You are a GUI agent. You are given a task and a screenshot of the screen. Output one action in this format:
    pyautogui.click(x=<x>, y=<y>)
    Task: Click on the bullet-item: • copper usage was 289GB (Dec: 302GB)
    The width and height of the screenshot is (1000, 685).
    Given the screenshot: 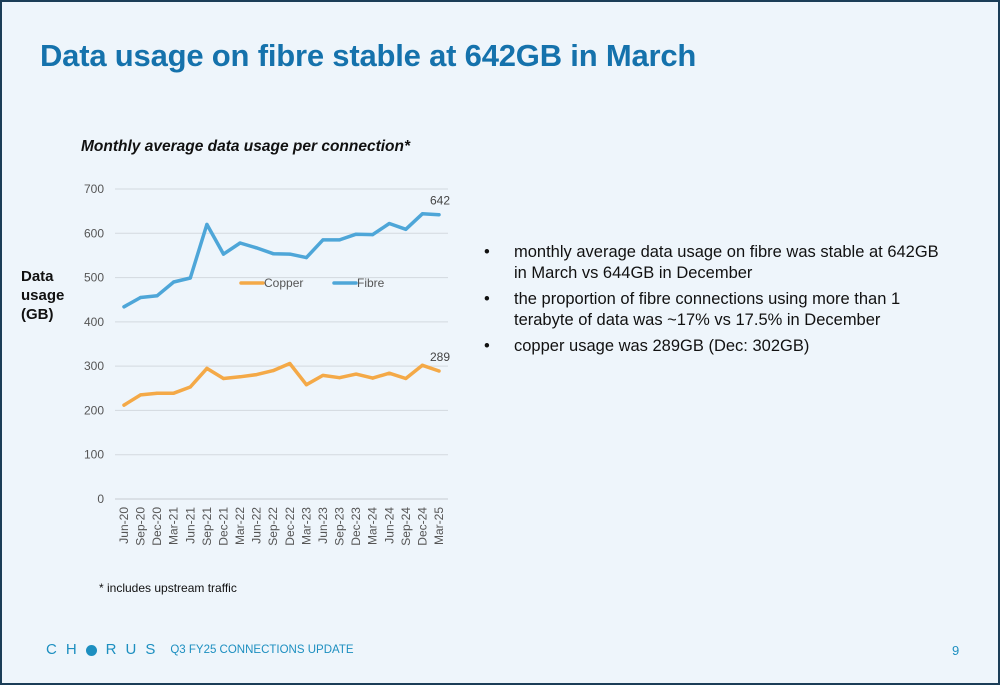 What is the action you would take?
    pyautogui.click(x=714, y=346)
    